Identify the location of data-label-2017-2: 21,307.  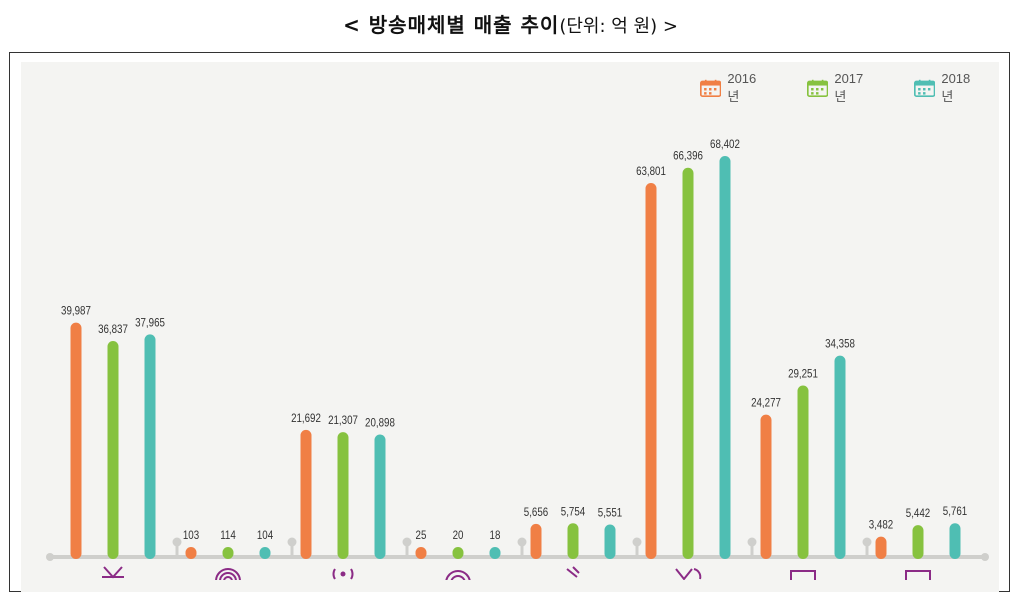
(343, 420).